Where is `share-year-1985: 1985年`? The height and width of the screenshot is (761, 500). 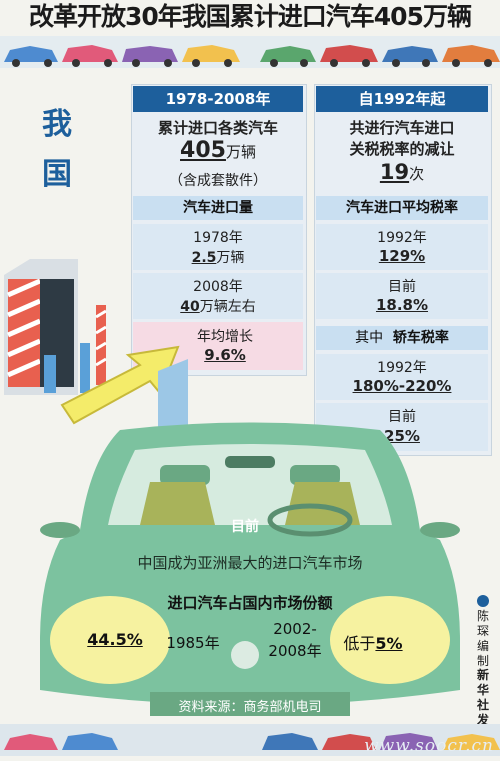
share-year-1985: 1985年 is located at coordinates (193, 643).